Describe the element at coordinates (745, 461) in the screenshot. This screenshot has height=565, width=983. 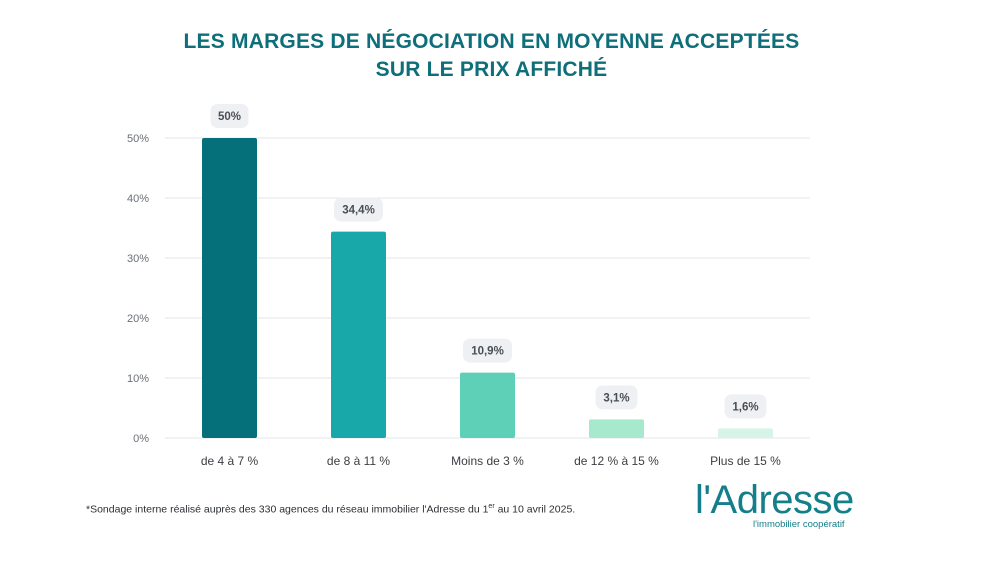
I see `x-category-label: Plus de 15 %` at that location.